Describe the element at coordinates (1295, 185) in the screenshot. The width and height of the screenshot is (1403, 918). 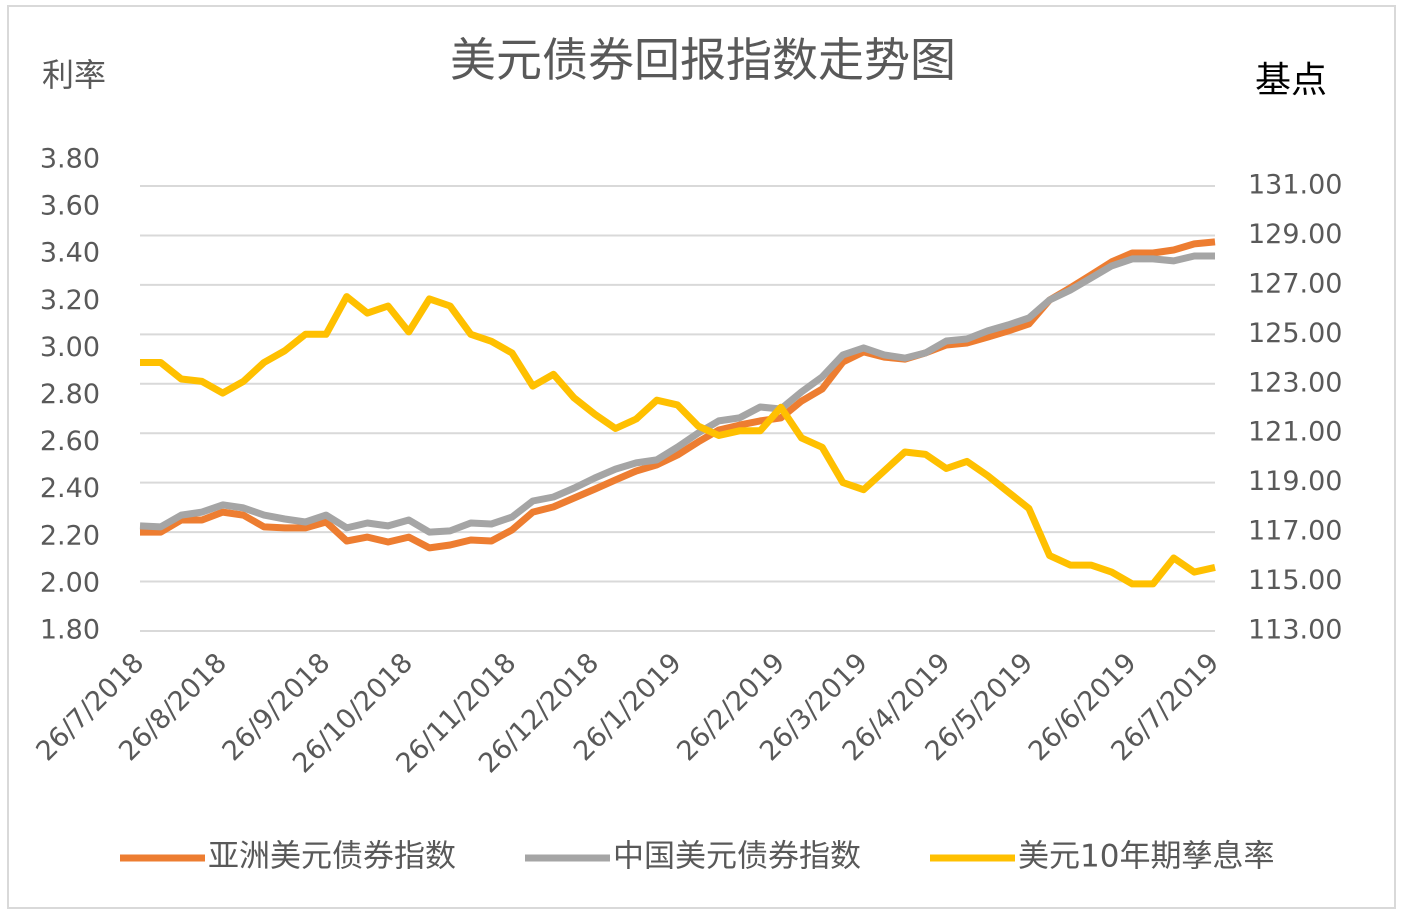
I see `y2-tick-label: 131.00` at that location.